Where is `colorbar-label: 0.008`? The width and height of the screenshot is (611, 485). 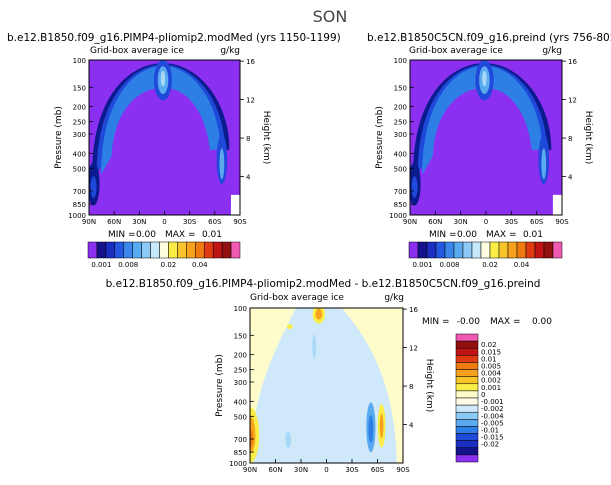 colorbar-label: 0.008 is located at coordinates (449, 265).